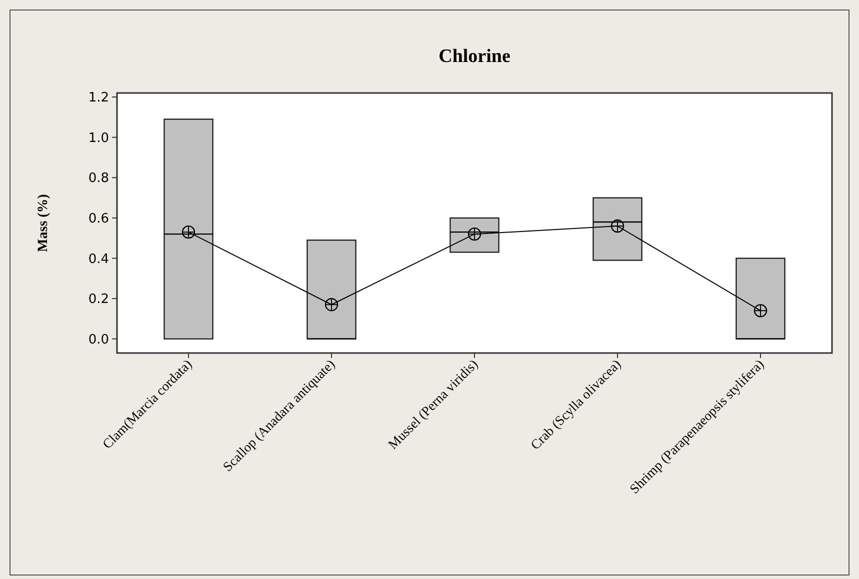 The image size is (859, 579). I want to click on y-tick-label: 1.0, so click(98, 138).